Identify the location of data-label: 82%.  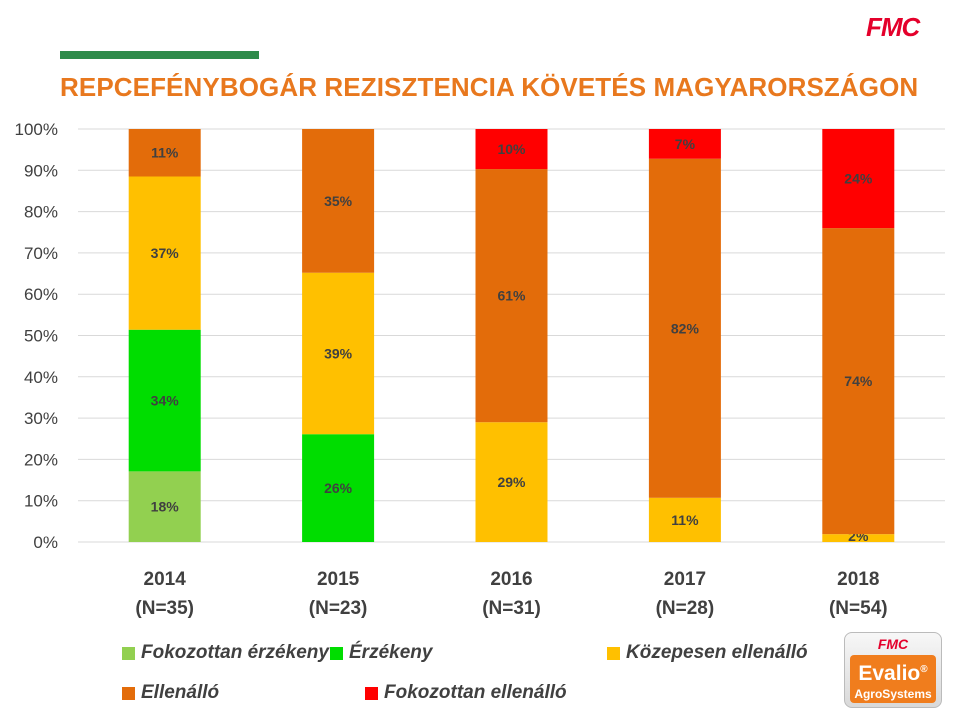
(685, 328).